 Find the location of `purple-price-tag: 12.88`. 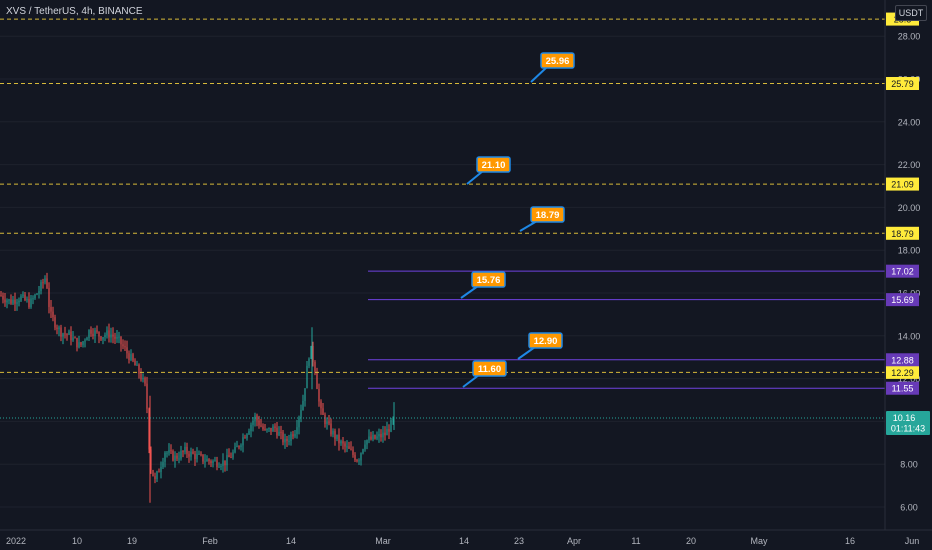

purple-price-tag: 12.88 is located at coordinates (902, 360).